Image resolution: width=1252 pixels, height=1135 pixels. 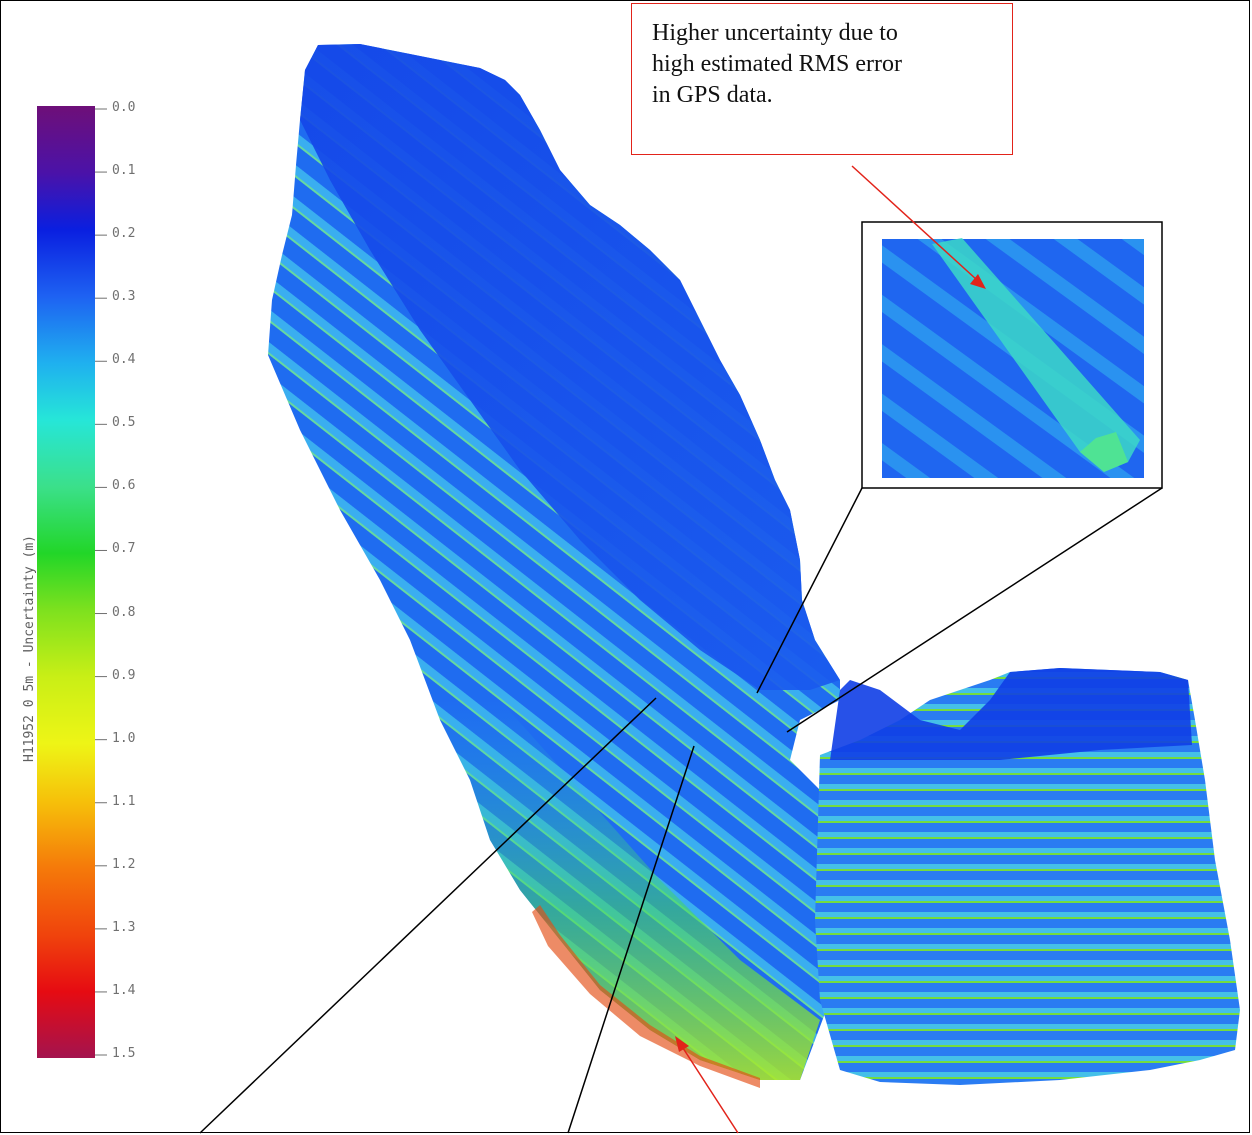 I want to click on survey-surface-east-deep, so click(x=1011, y=714).